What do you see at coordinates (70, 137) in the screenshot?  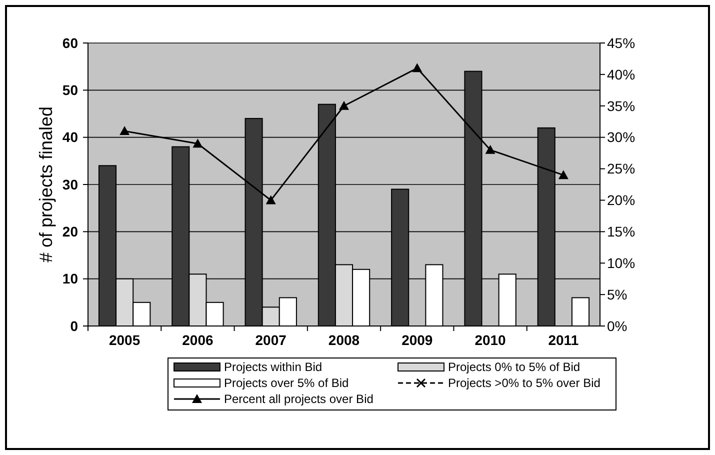 I see `y-tick-label: 40` at bounding box center [70, 137].